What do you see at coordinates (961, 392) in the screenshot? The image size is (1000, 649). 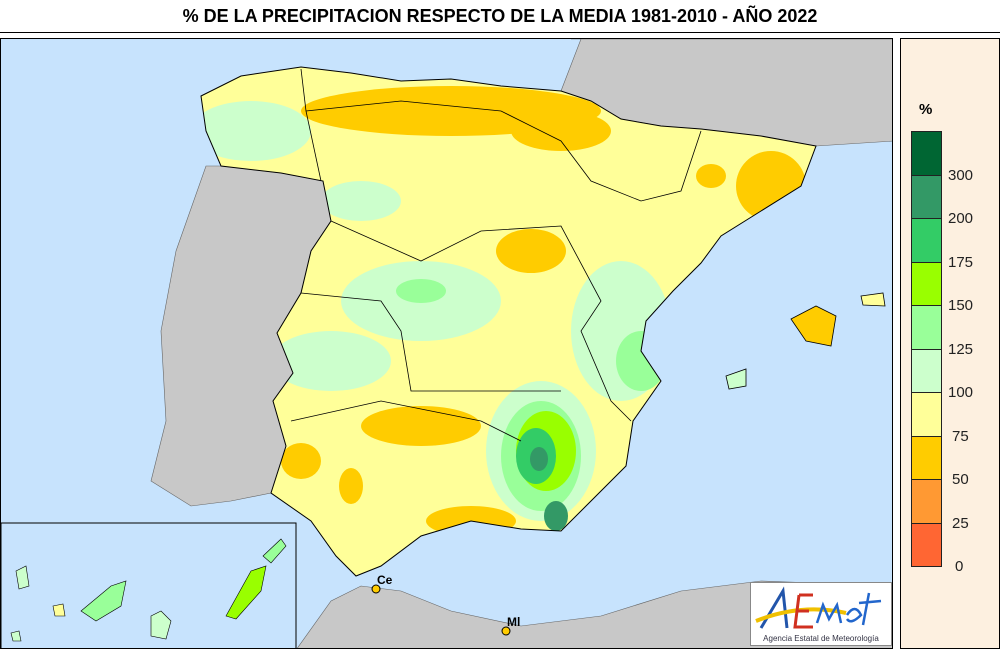 I see `legend-tick: 100` at bounding box center [961, 392].